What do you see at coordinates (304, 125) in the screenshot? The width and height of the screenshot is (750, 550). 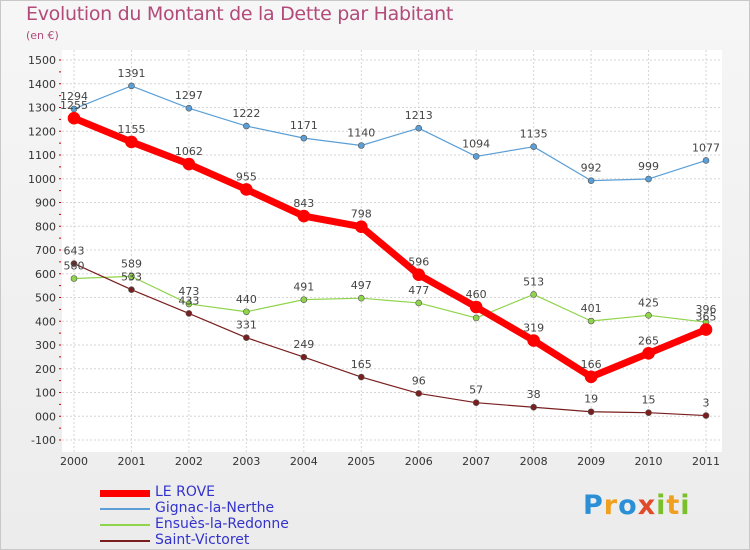 I see `data-label: 1171` at bounding box center [304, 125].